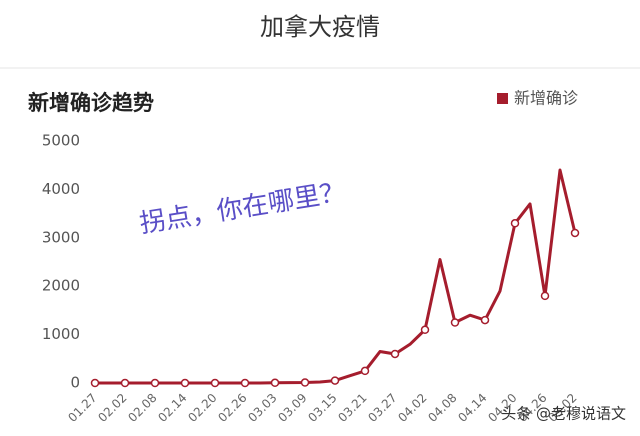 The height and width of the screenshot is (436, 640). I want to click on y-tick-label: 4000, so click(61, 189).